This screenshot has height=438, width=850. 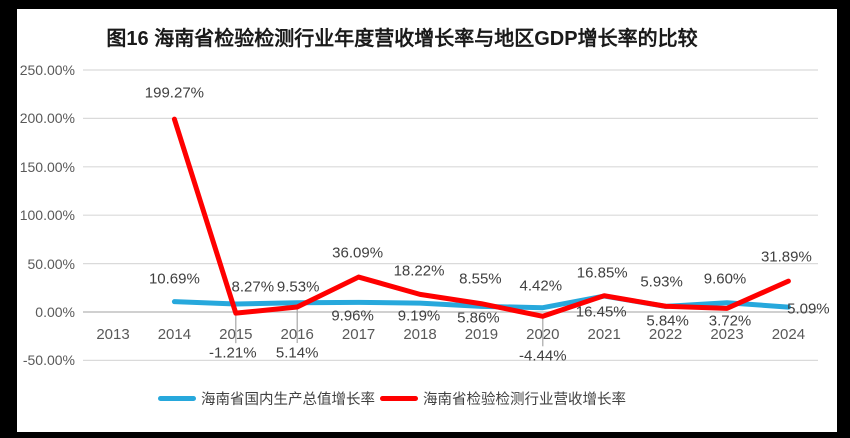 I want to click on chart-title: 图16 海南省检验检测行业年度营收增长率与地区GDP增长率的比较, so click(x=402, y=39).